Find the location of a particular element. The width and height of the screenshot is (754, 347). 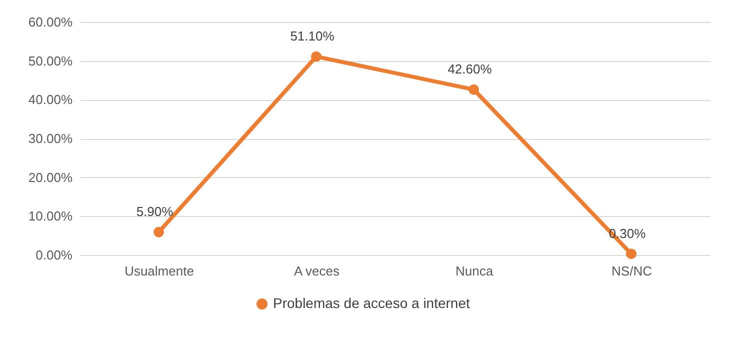

data-label: 42.60% is located at coordinates (470, 69).